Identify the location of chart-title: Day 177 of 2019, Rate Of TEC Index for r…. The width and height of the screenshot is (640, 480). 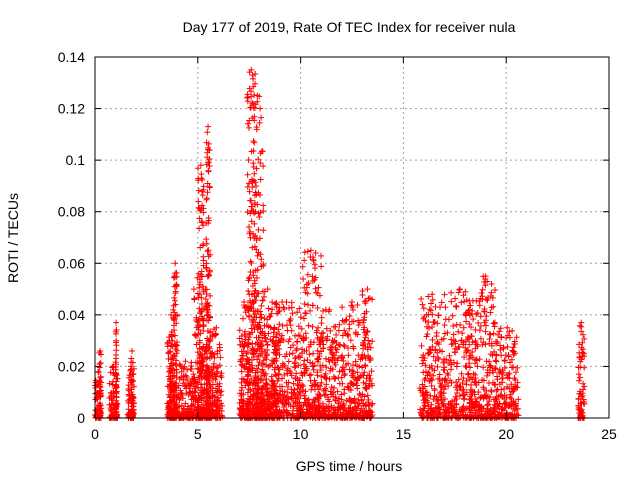
(349, 27).